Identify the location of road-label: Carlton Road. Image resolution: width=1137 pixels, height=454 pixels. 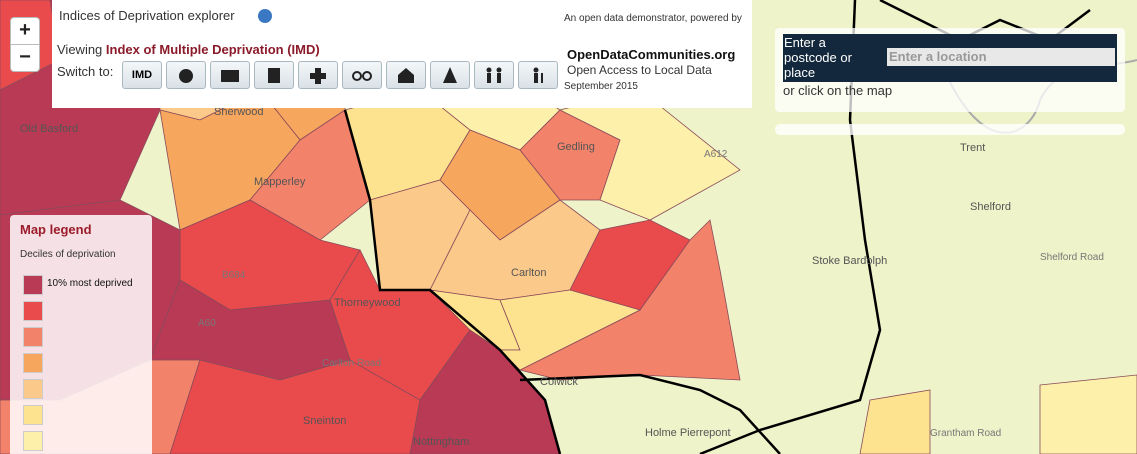
(351, 363).